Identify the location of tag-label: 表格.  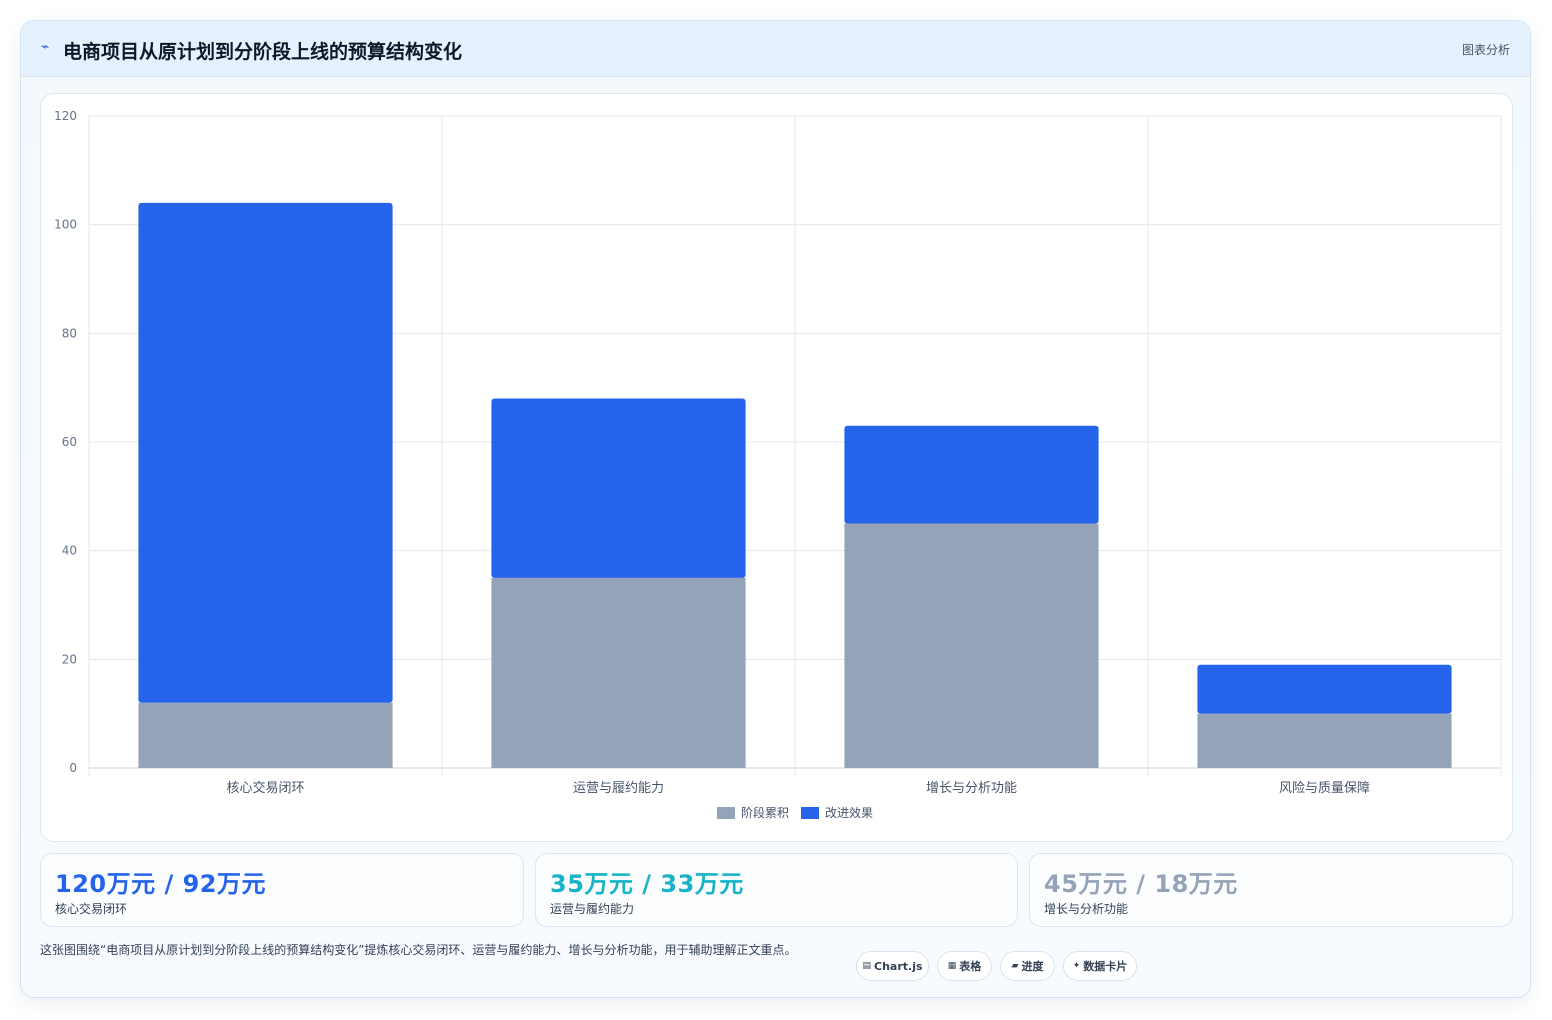
(970, 966).